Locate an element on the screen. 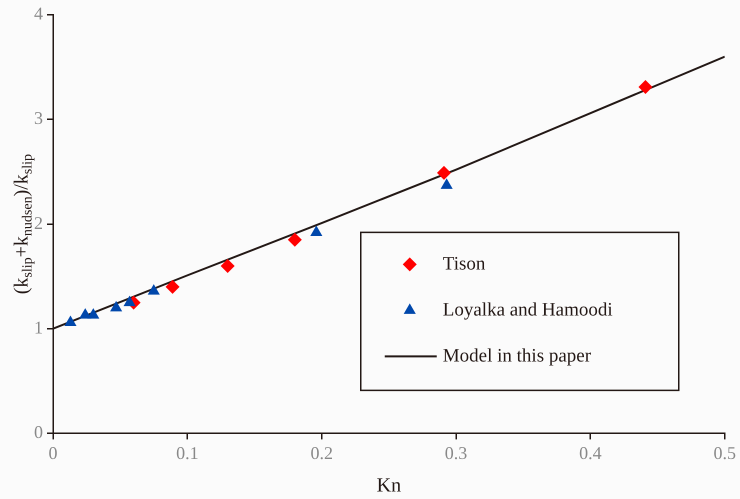  legend-label: Model in this paper is located at coordinates (517, 355).